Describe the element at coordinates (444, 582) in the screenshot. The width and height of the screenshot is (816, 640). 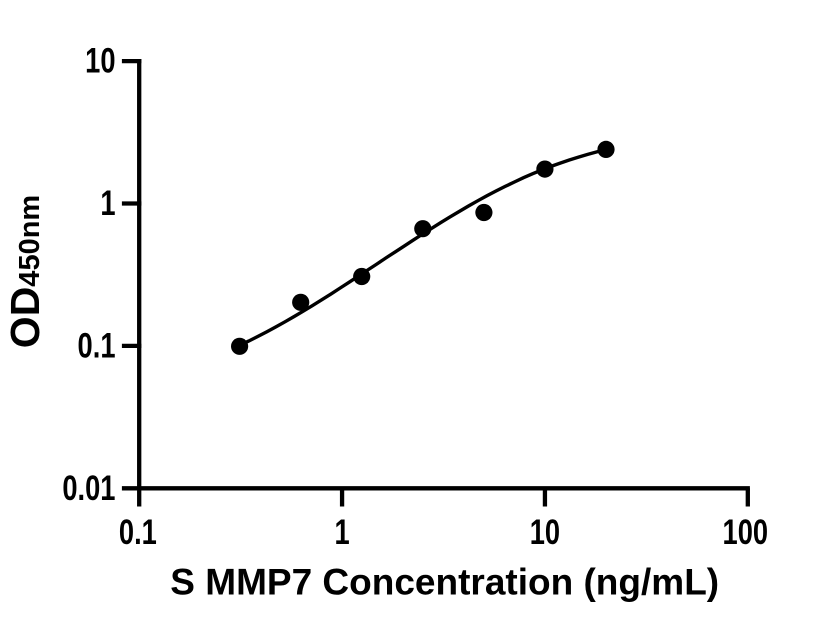
I see `svg-text: S MMP7 Concentration (ng/mL)` at that location.